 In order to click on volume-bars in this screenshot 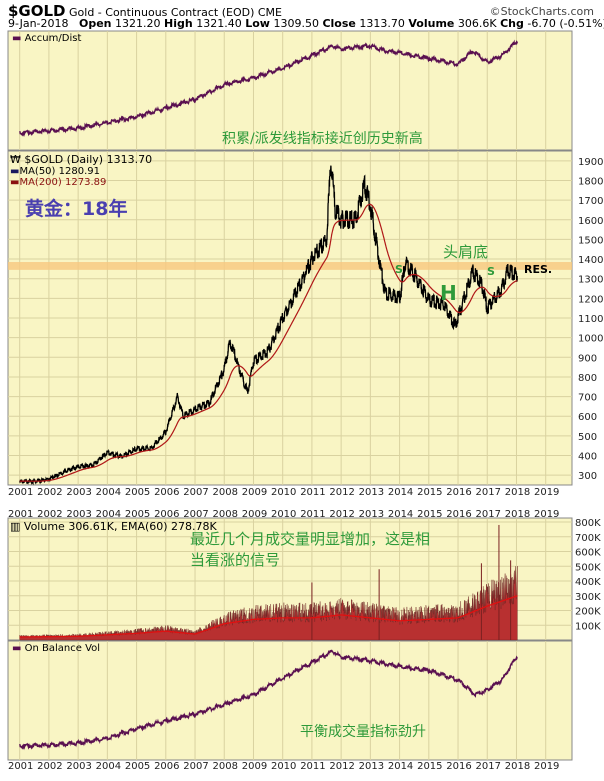, I will do `click(268, 603)`.